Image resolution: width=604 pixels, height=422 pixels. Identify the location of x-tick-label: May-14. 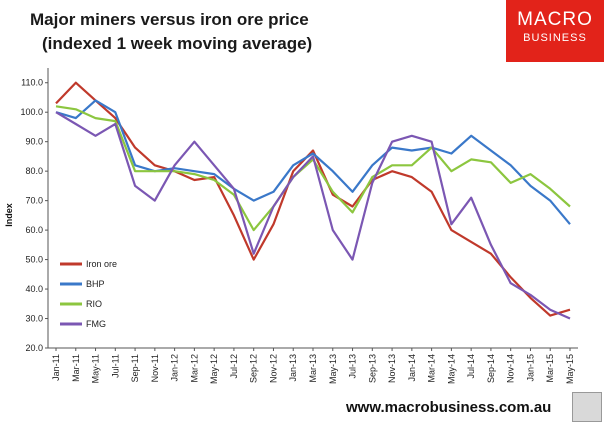
(451, 369).